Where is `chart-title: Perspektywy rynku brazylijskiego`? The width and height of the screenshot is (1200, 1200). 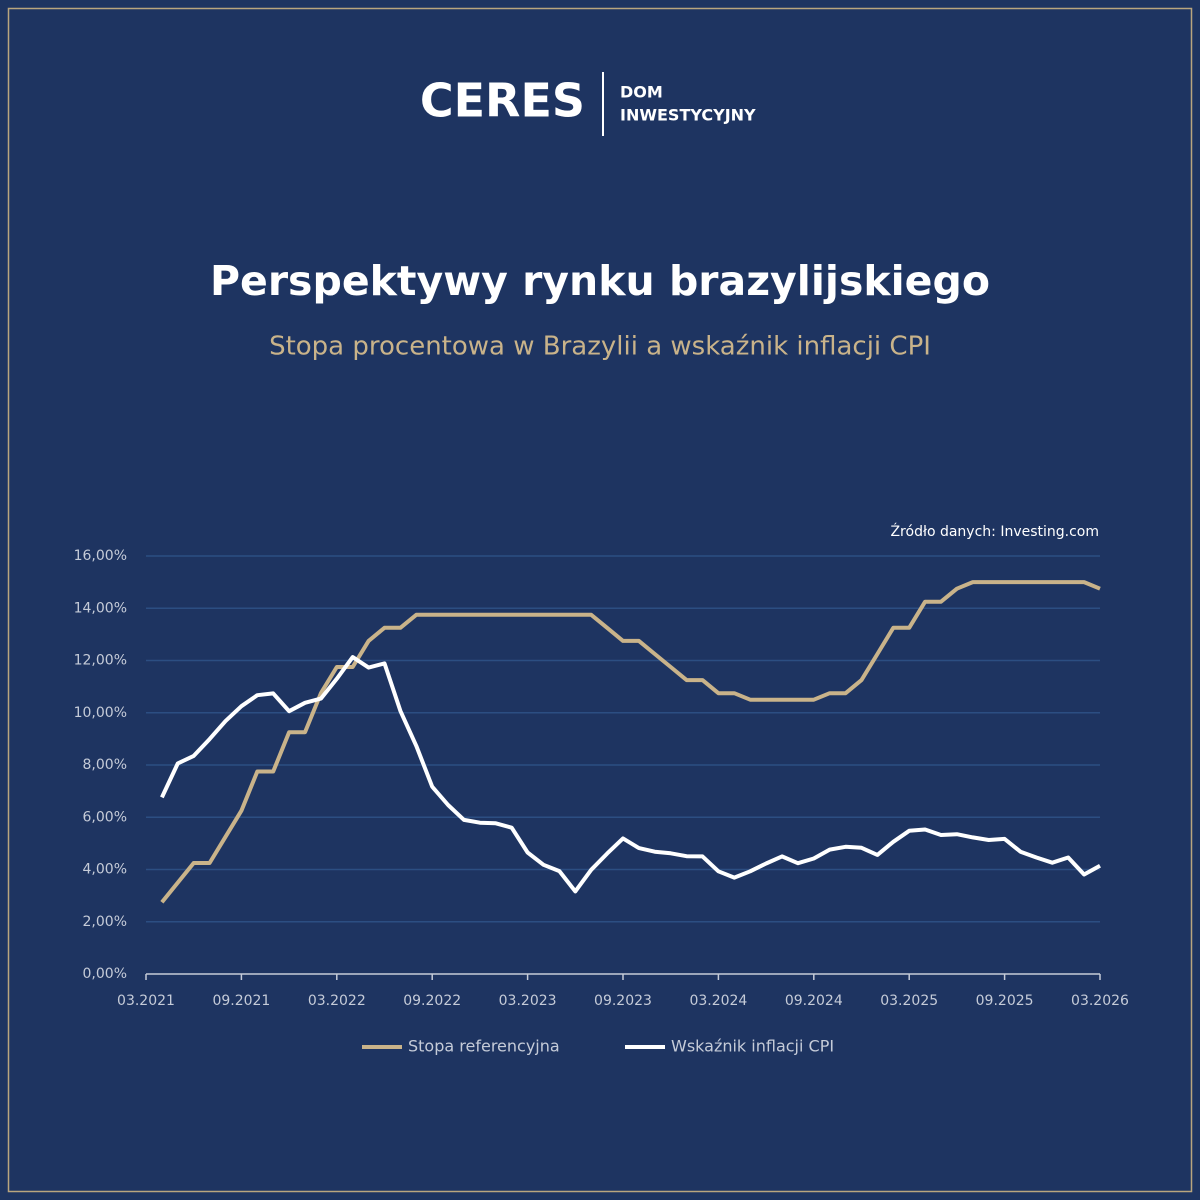
chart-title: Perspektywy rynku brazylijskiego is located at coordinates (600, 281).